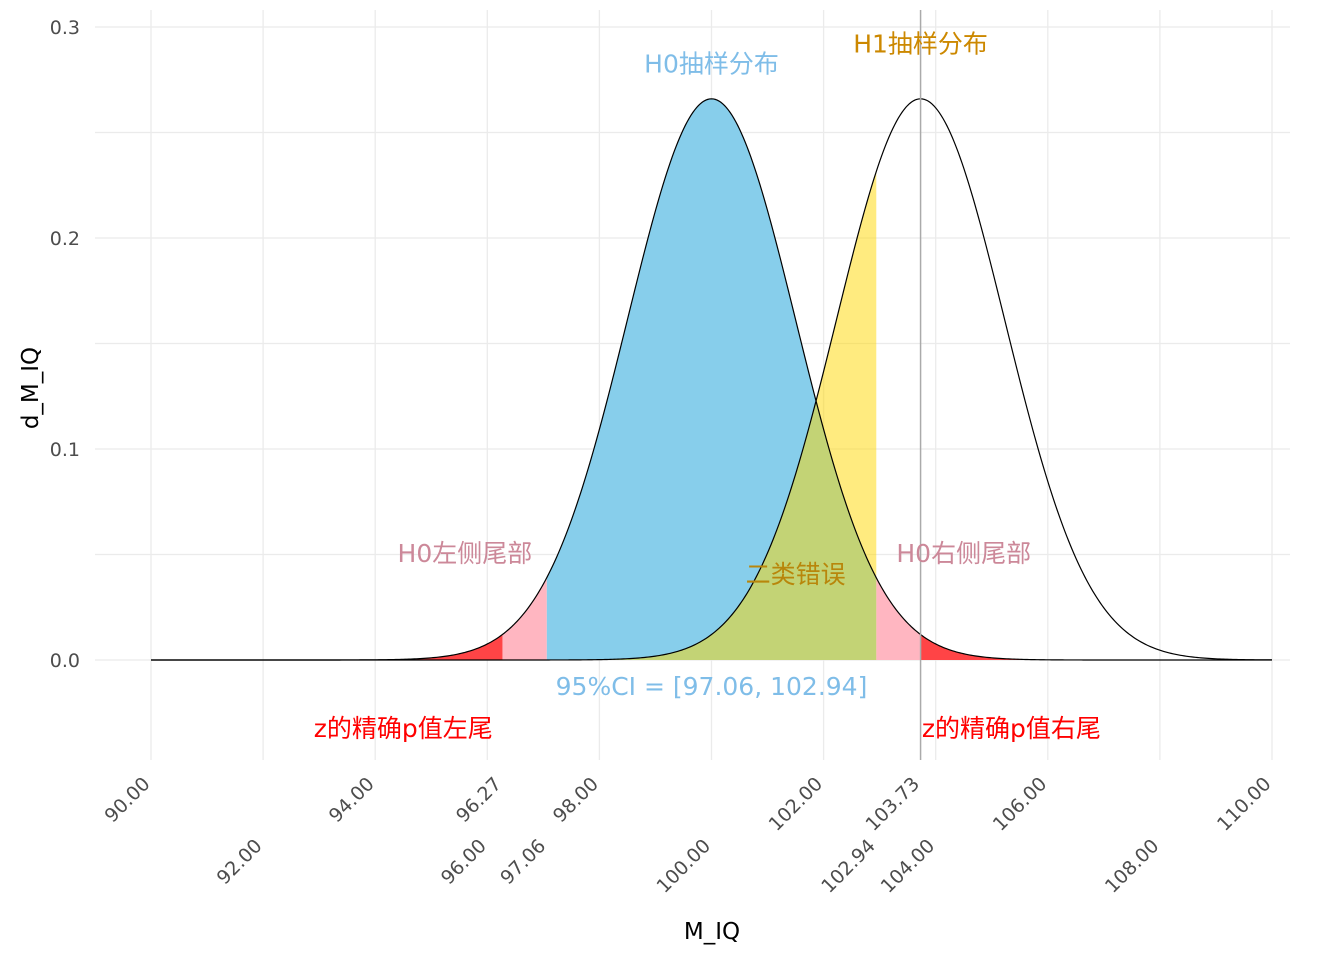 This screenshot has height=960, width=1344. What do you see at coordinates (1020, 804) in the screenshot?
I see `x-tick-label: 106.00` at bounding box center [1020, 804].